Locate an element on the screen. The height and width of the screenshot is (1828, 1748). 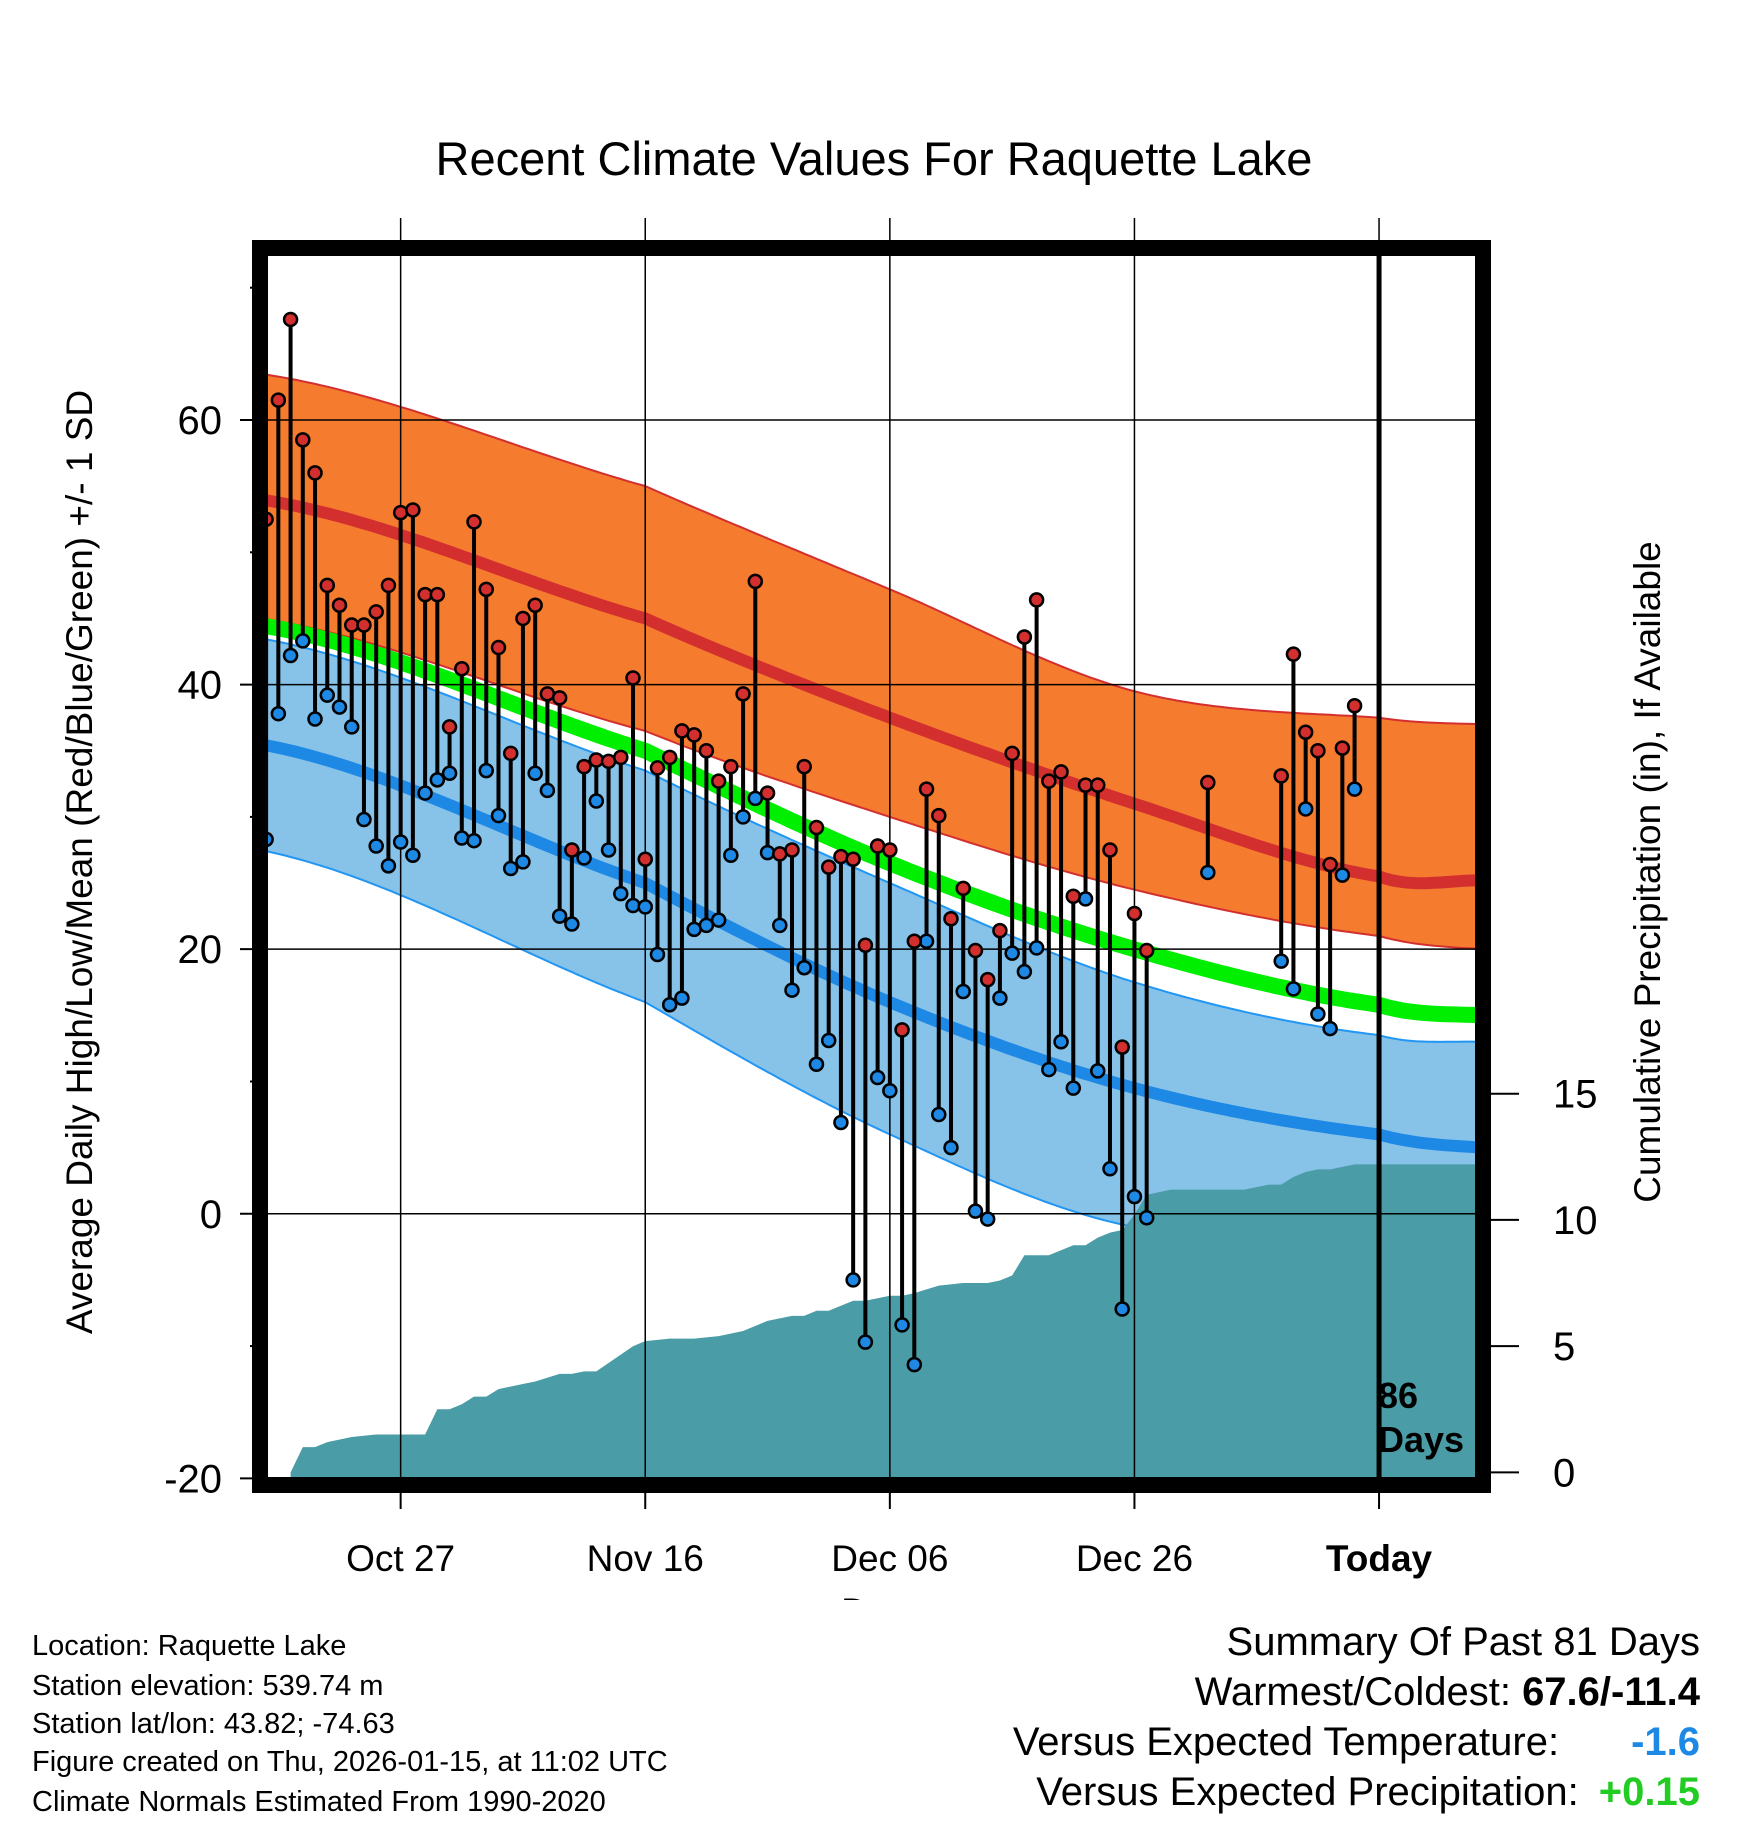
chart-title: Recent Climate Values For Raquette Lake is located at coordinates (874, 158).